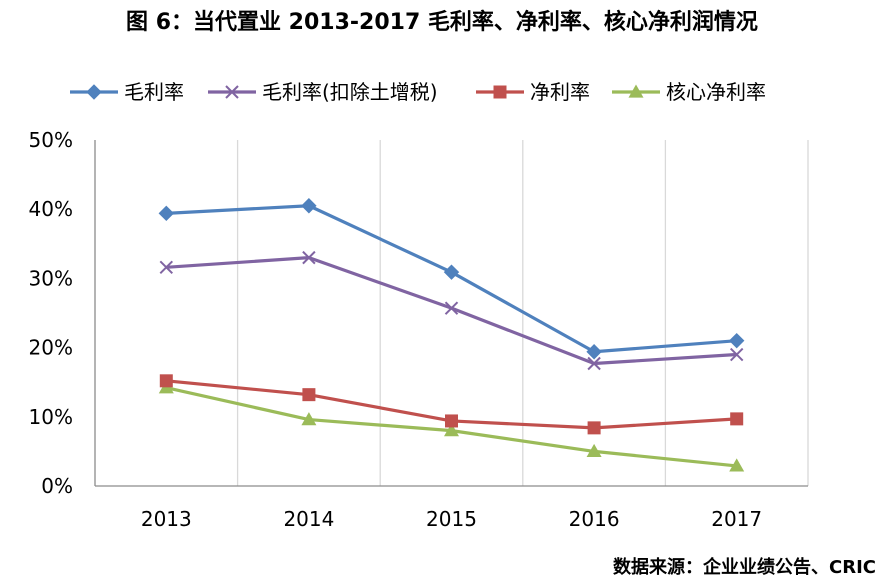 The image size is (884, 585). What do you see at coordinates (716, 92) in the screenshot?
I see `legend-label: 核心净利率` at bounding box center [716, 92].